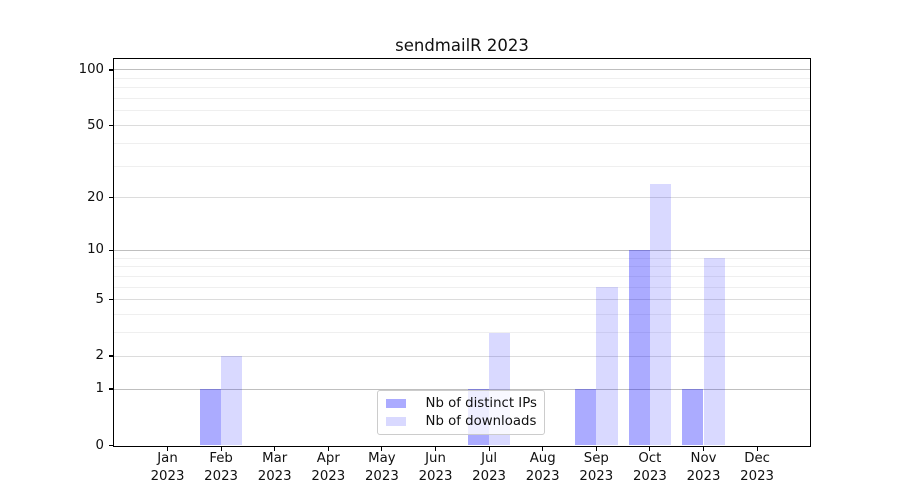 The height and width of the screenshot is (500, 900). Describe the element at coordinates (99, 445) in the screenshot. I see `y-tick-label: 0` at that location.